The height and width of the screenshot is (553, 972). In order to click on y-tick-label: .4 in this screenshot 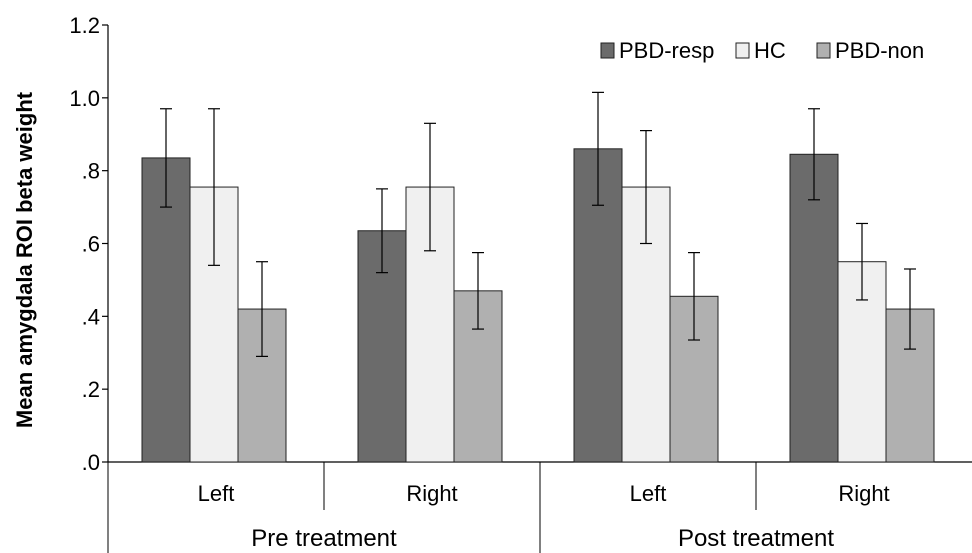, I will do `click(91, 316)`.